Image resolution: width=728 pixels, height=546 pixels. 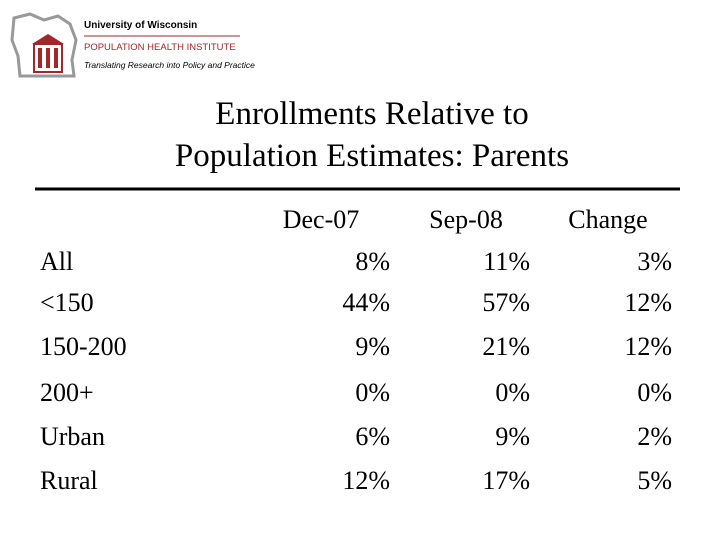 I want to click on cell: 5%, so click(x=654, y=480).